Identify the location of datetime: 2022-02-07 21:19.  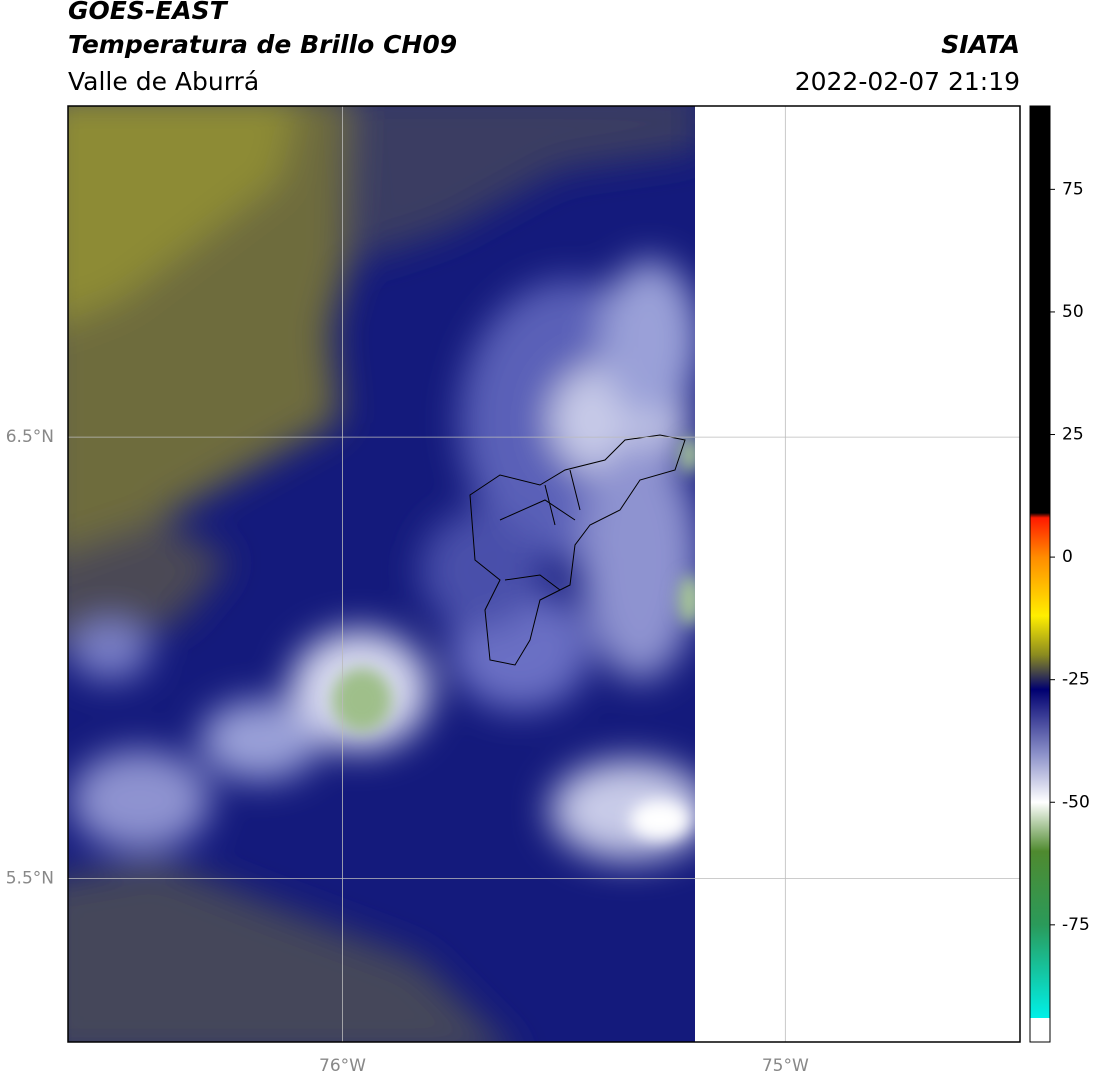
(907, 81).